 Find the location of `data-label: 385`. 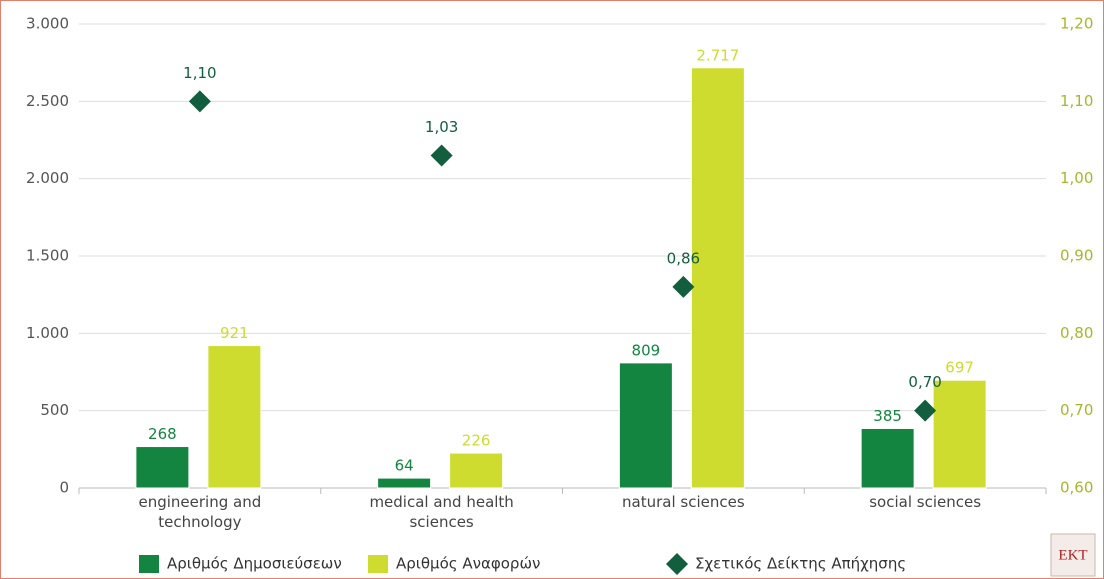

data-label: 385 is located at coordinates (887, 416).